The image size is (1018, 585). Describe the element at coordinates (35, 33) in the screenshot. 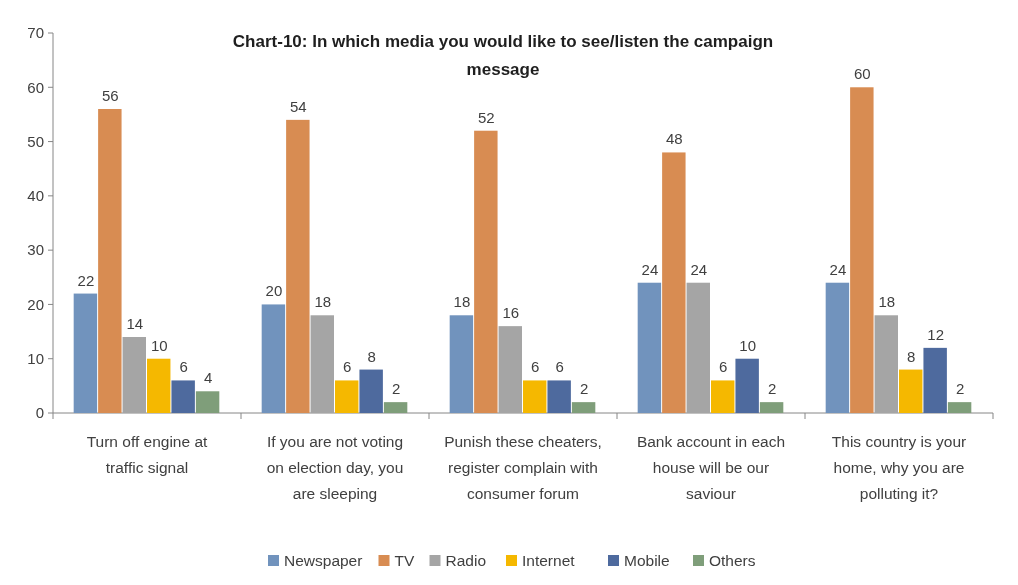

I see `y-tick-label: 70` at that location.